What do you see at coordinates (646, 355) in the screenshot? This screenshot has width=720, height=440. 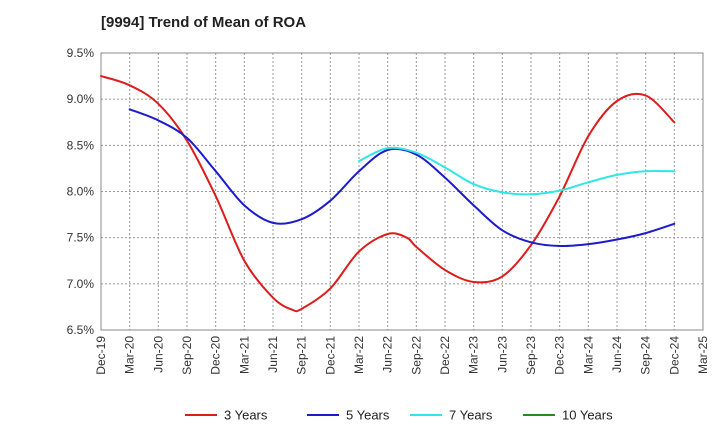 I see `x-tick-label: Sep-24` at bounding box center [646, 355].